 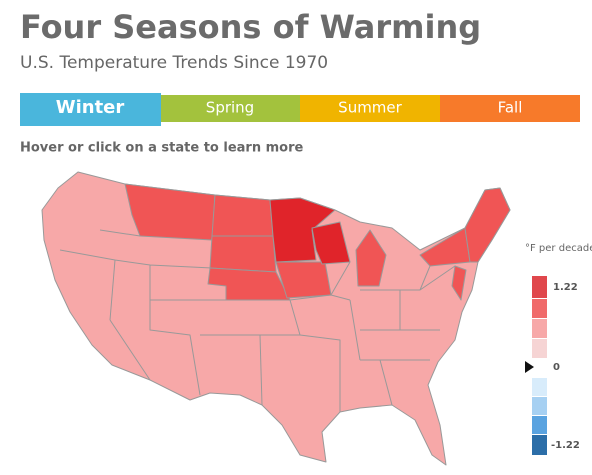 I want to click on tab-label: Spring, so click(x=230, y=108).